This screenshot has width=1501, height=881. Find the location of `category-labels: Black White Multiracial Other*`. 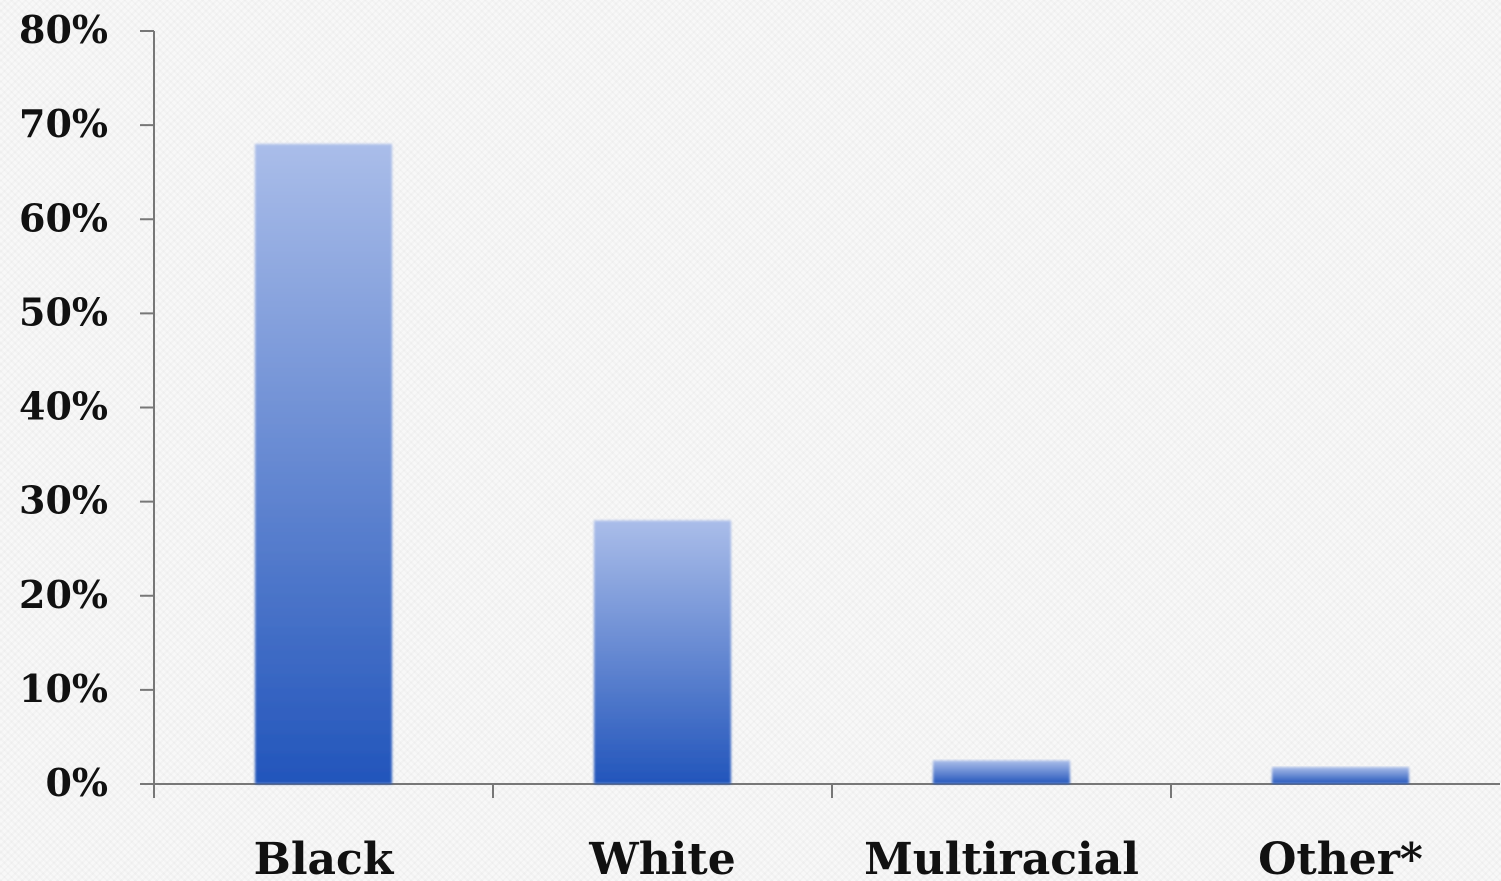

category-labels: Black White Multiracial Other* is located at coordinates (838, 857).